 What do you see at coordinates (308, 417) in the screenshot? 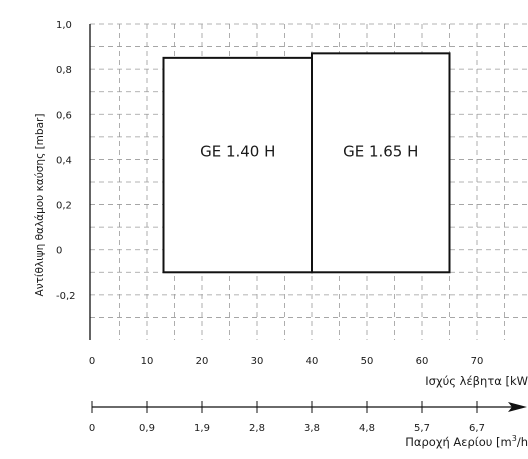
I see `gas-flow-axis: 0 0,9 1,9 2,8 3,8 4,8 5,7 6,7` at bounding box center [308, 417].